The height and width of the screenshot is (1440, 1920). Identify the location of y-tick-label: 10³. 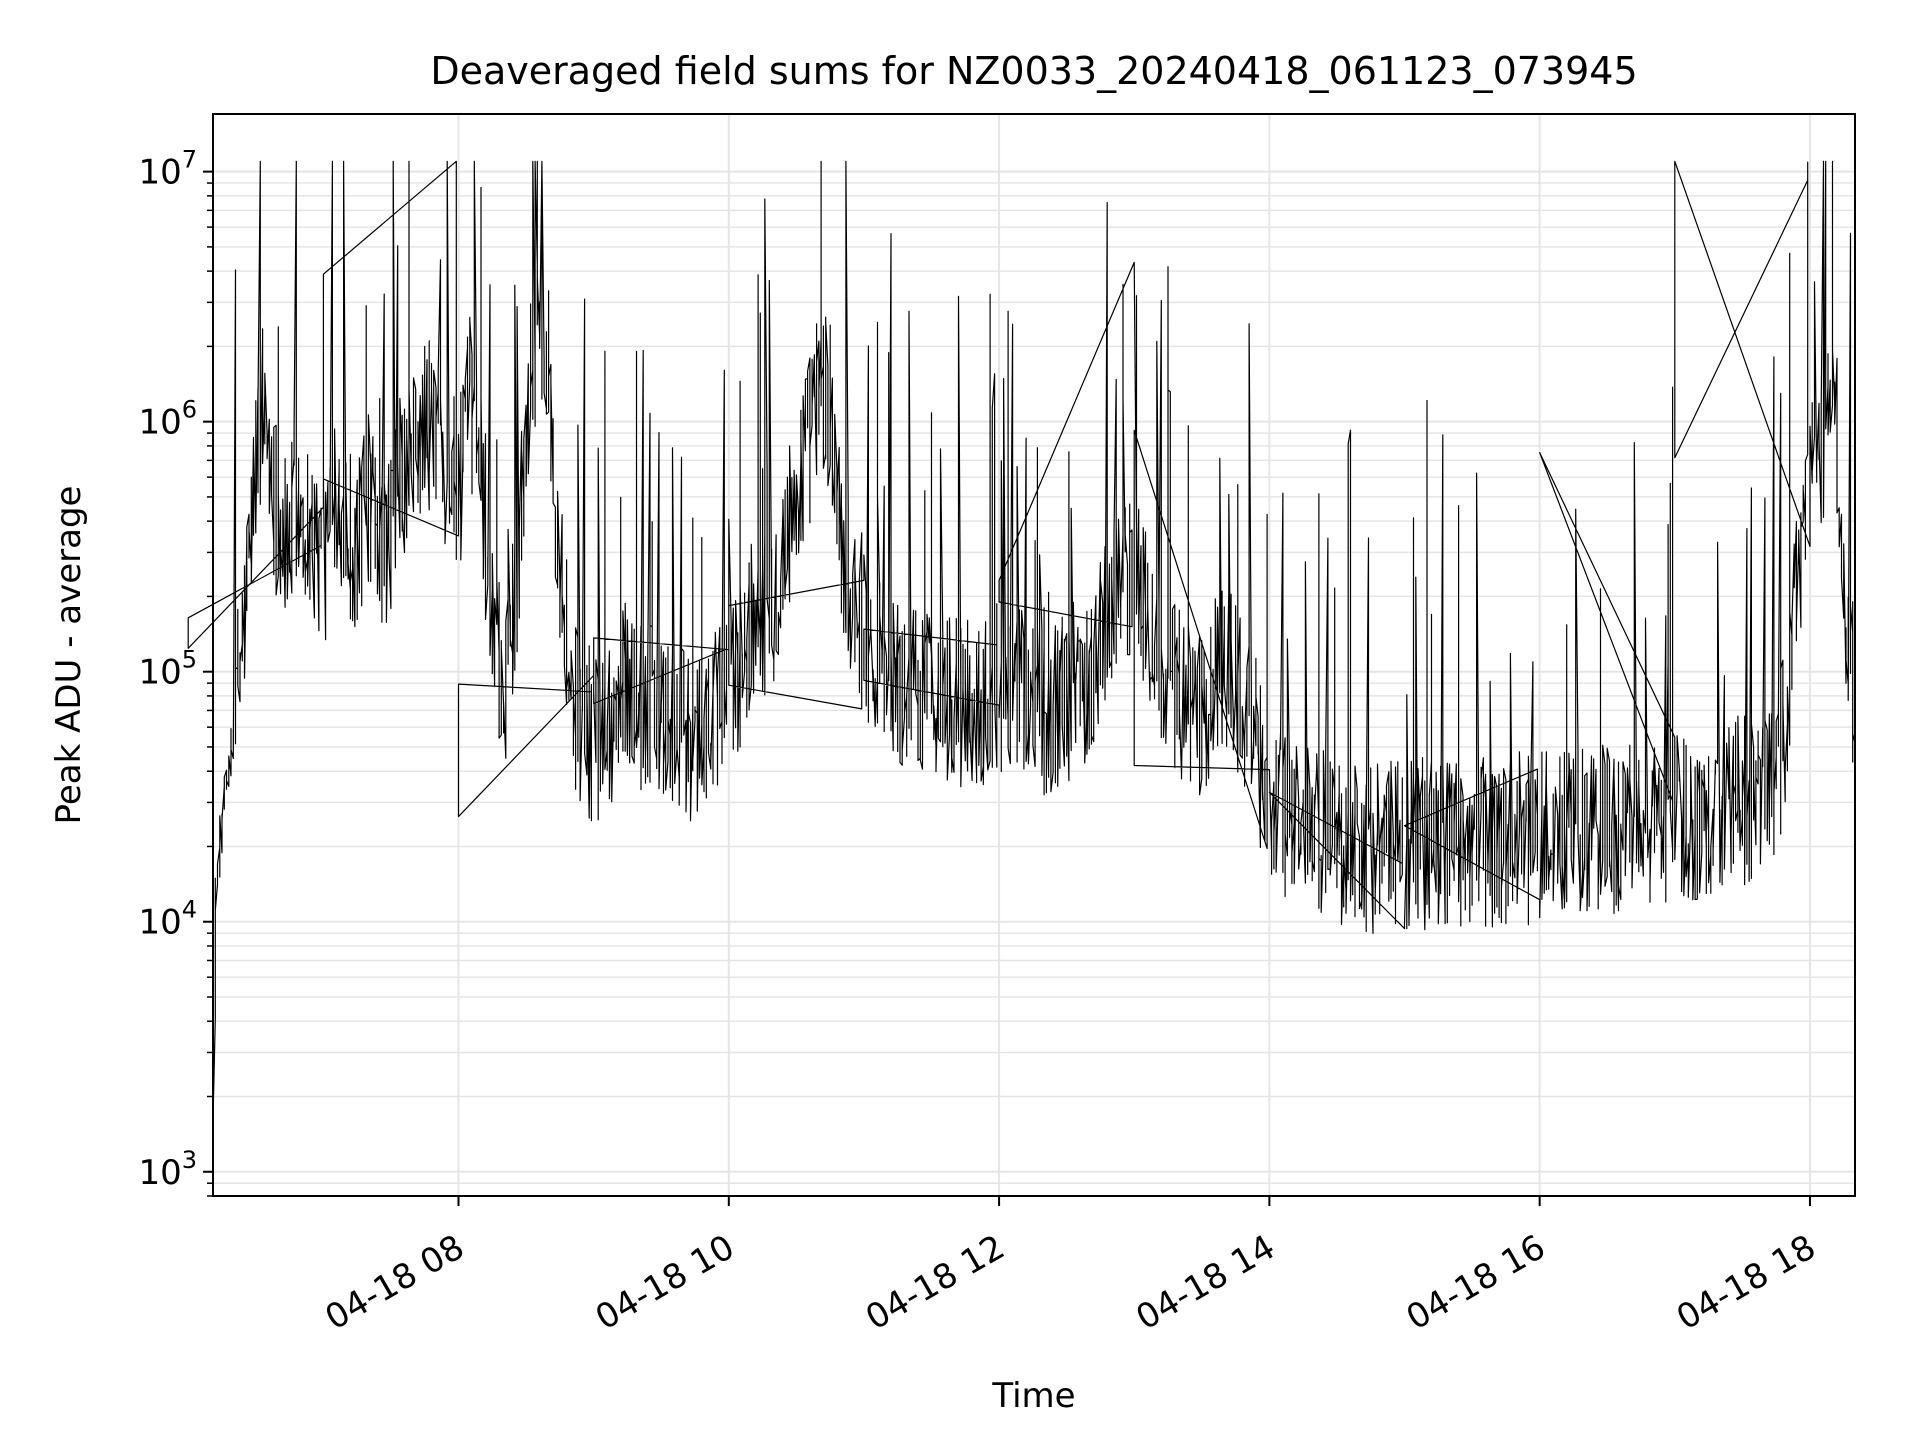
(167, 1169).